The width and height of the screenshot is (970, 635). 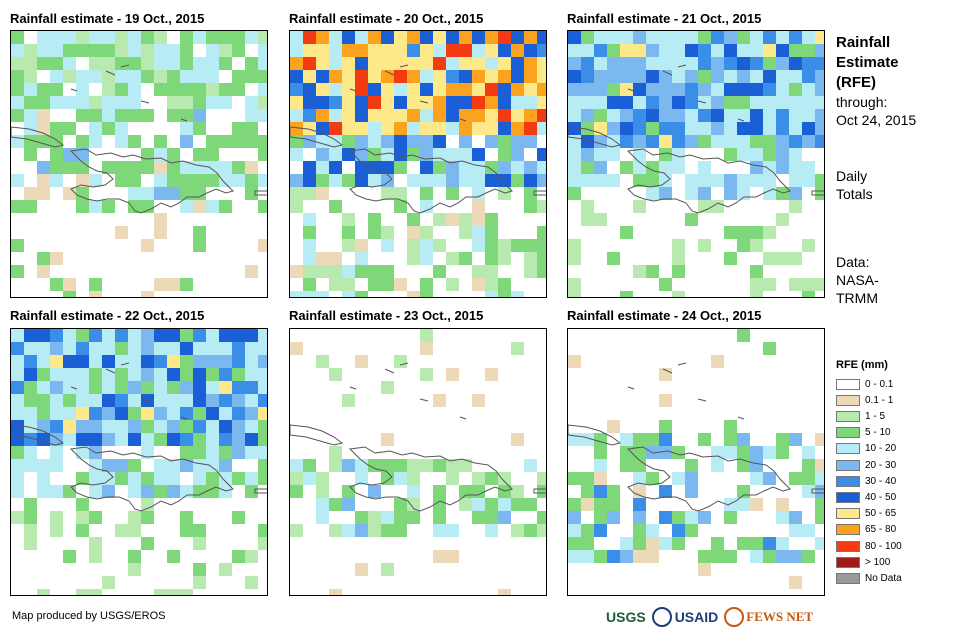 I want to click on fews-ring-icon, so click(x=734, y=617).